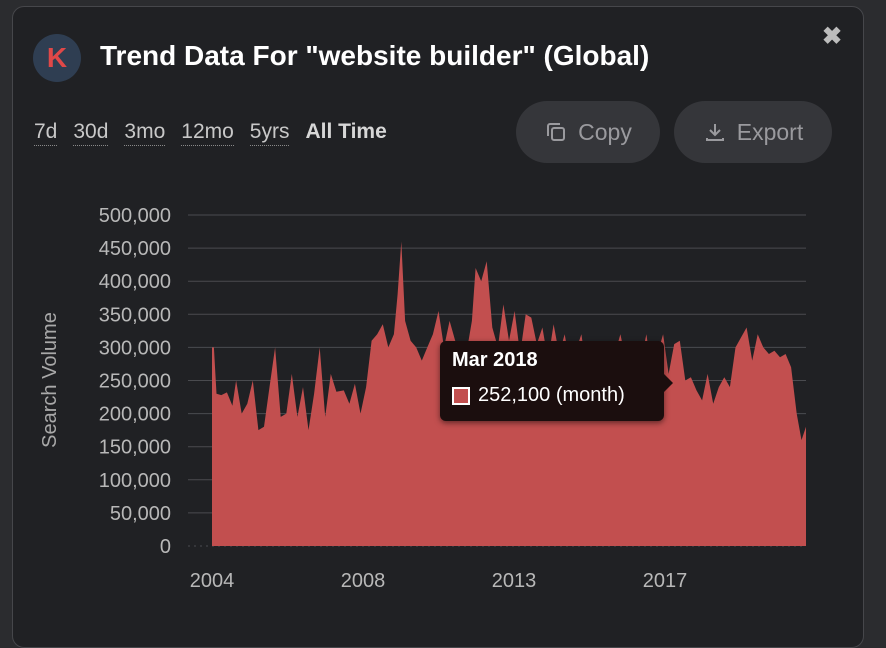  Describe the element at coordinates (91, 133) in the screenshot. I see `range-30d: 30d` at that location.